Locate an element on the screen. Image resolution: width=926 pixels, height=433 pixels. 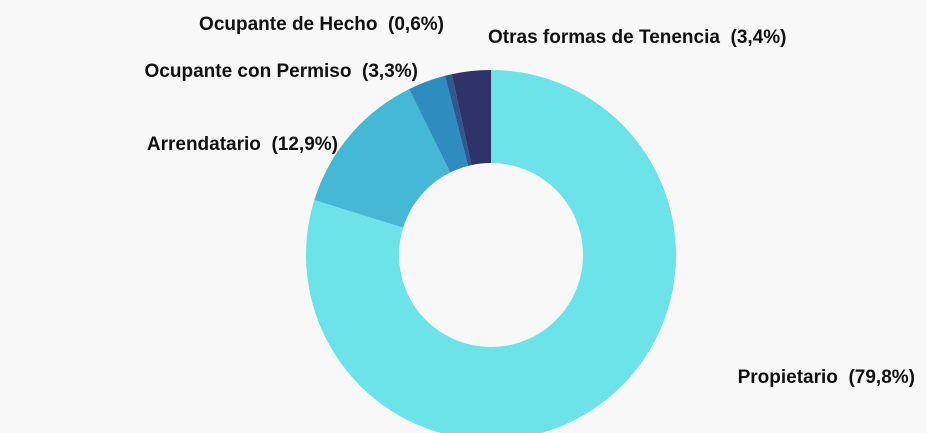
slice-label: Arrendatario (12,9%) is located at coordinates (242, 144).